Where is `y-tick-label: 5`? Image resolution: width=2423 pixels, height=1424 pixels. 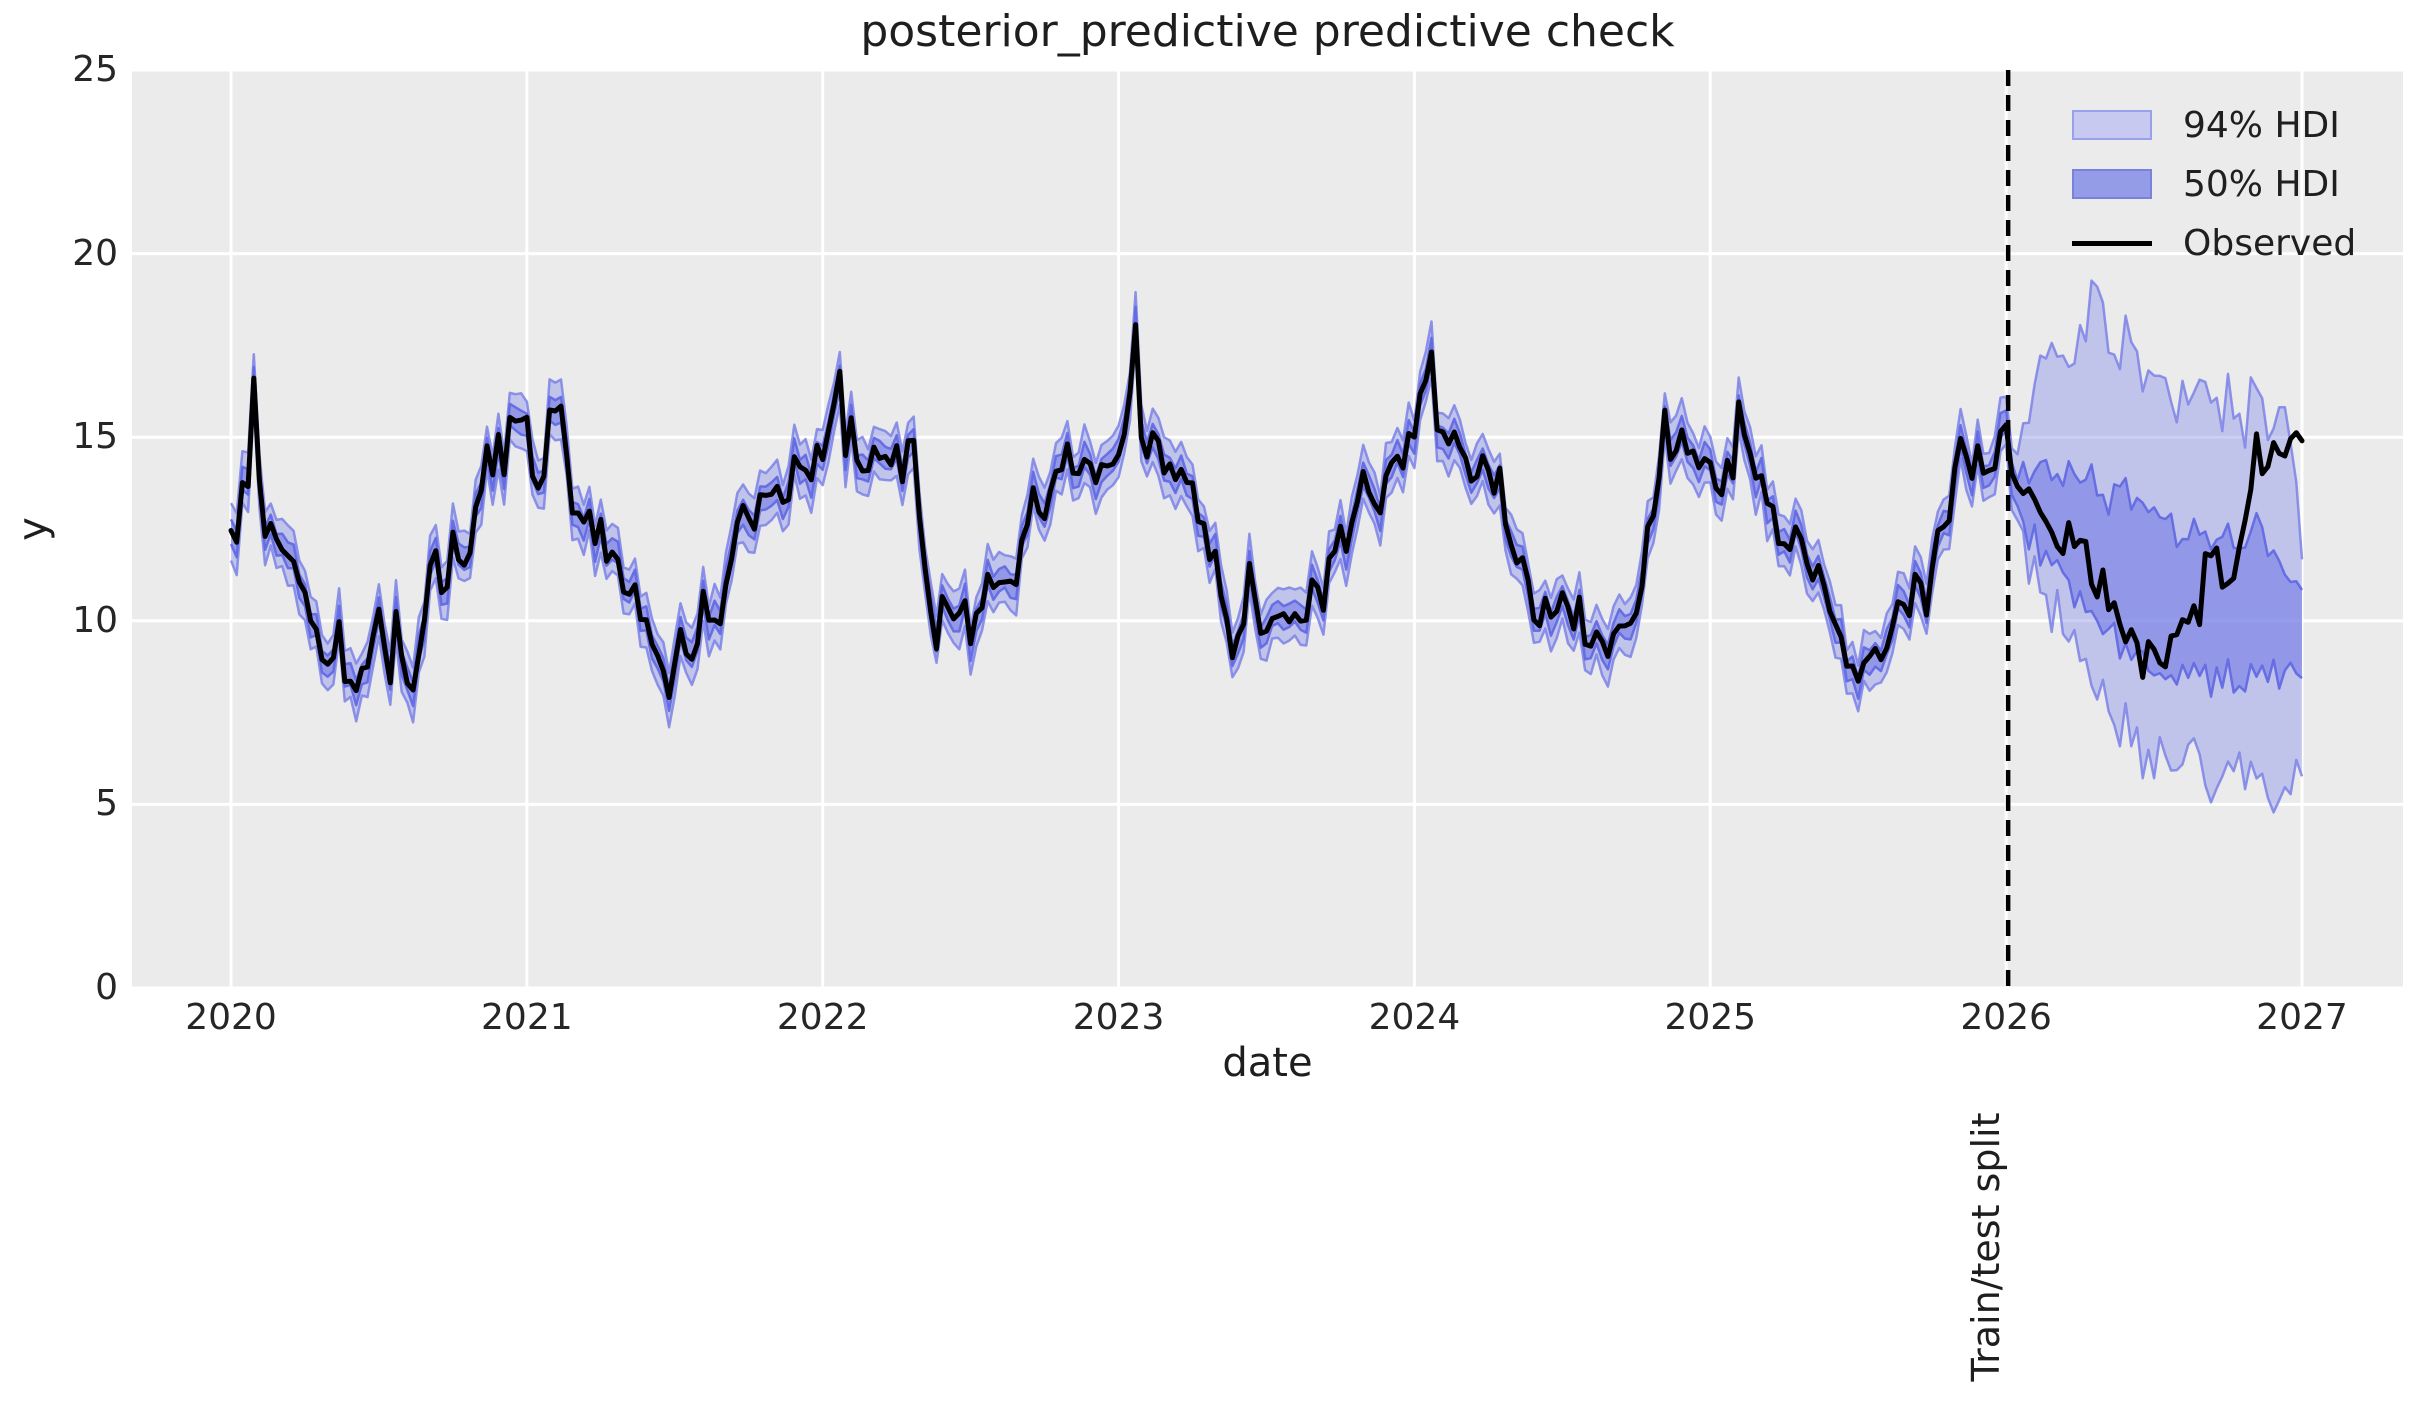
y-tick-label: 5 is located at coordinates (106, 804).